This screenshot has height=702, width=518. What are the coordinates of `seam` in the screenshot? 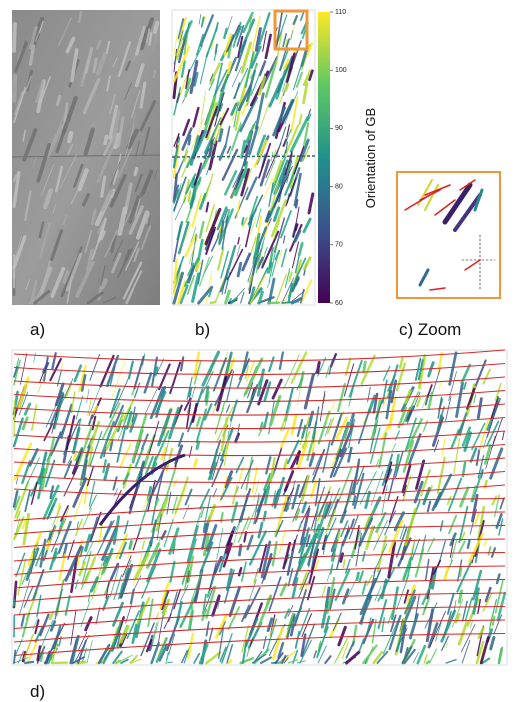 It's located at (86, 156).